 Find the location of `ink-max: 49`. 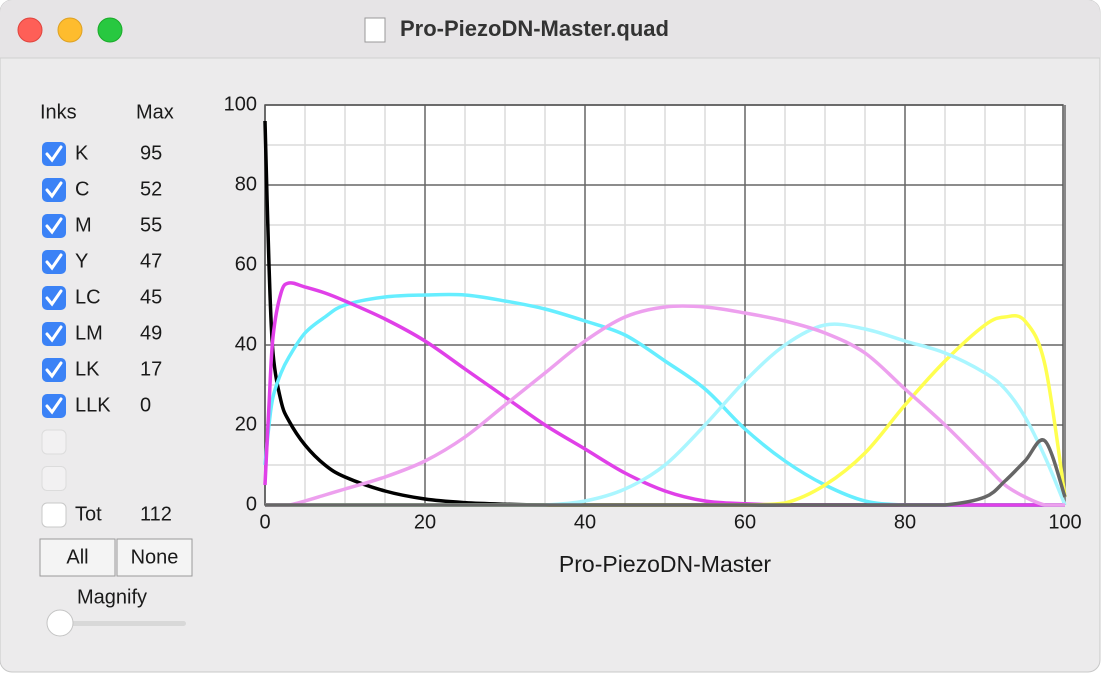

ink-max: 49 is located at coordinates (151, 333).